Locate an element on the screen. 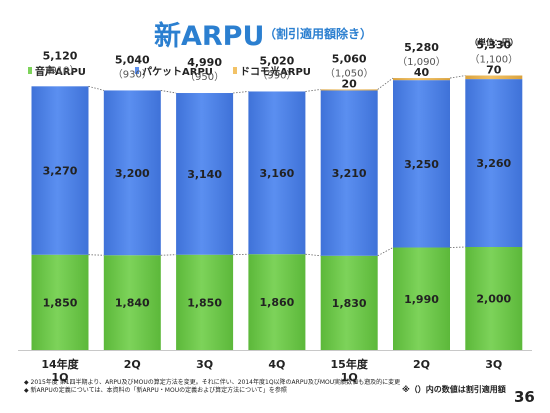 This screenshot has height=413, width=550. total-label: 5,120 is located at coordinates (60, 55).